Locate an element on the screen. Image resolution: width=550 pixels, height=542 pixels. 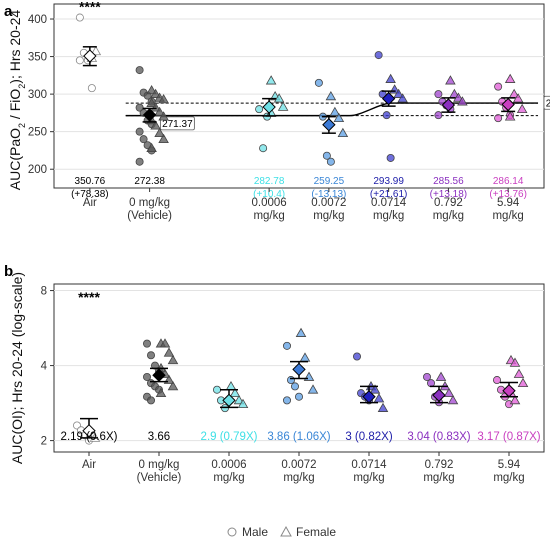
significance-stars: **** is located at coordinates (90, 7).